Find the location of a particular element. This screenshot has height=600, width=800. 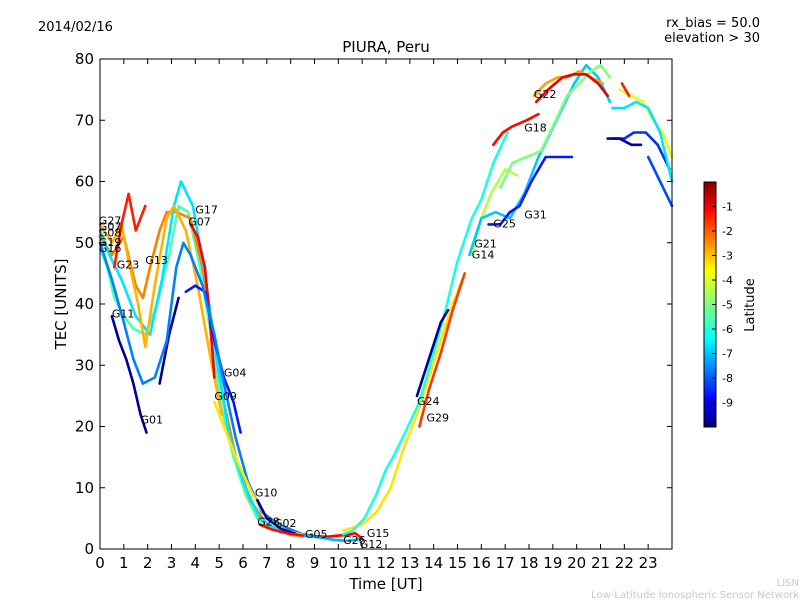

satellite-label: G08 is located at coordinates (110, 233).